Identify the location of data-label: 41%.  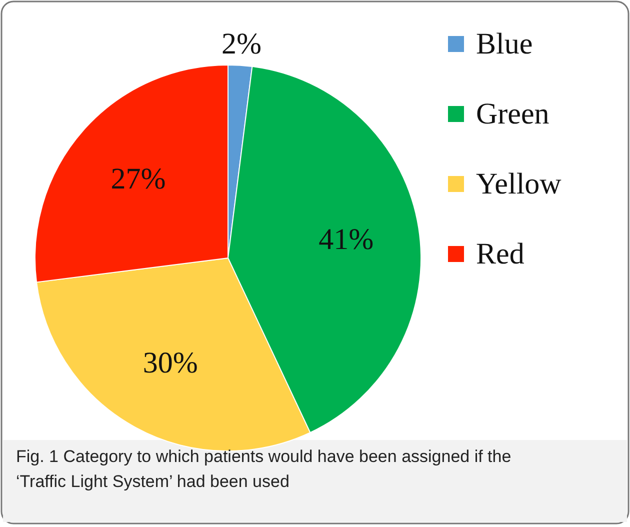
(346, 239).